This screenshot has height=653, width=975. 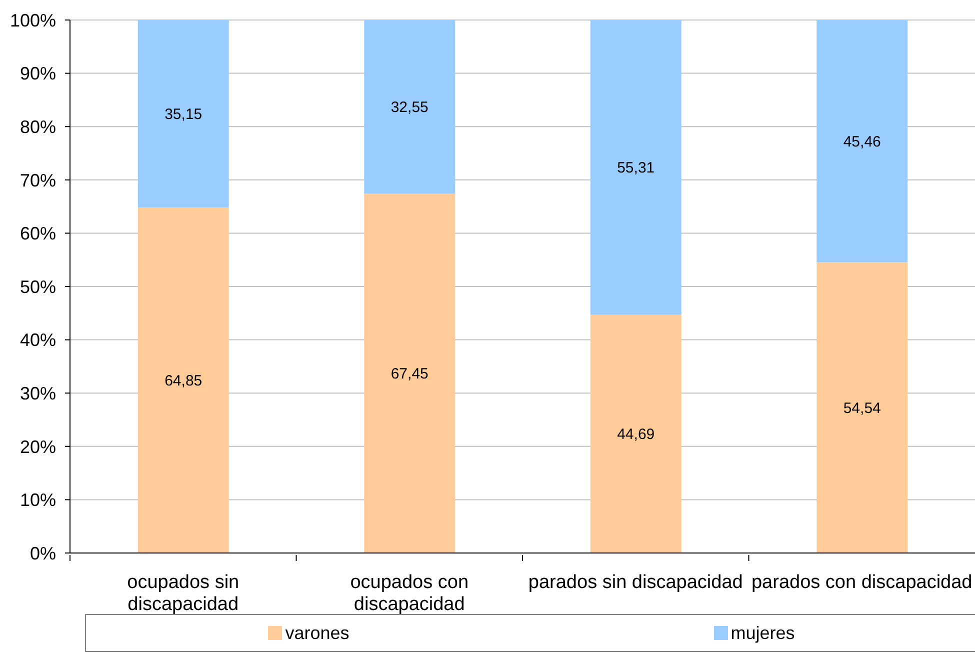 I want to click on y-tick-label: 70%, so click(x=38, y=180).